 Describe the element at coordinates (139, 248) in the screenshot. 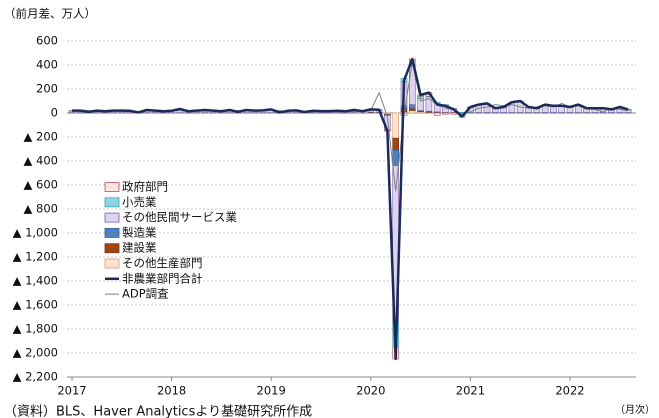

I see `legend-label: 建設業` at that location.